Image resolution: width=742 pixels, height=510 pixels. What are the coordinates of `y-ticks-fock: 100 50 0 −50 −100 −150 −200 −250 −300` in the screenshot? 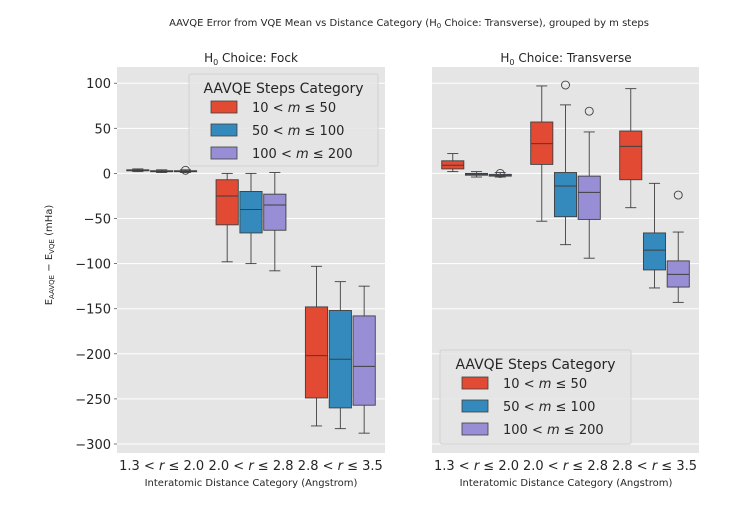 It's located at (96, 265).